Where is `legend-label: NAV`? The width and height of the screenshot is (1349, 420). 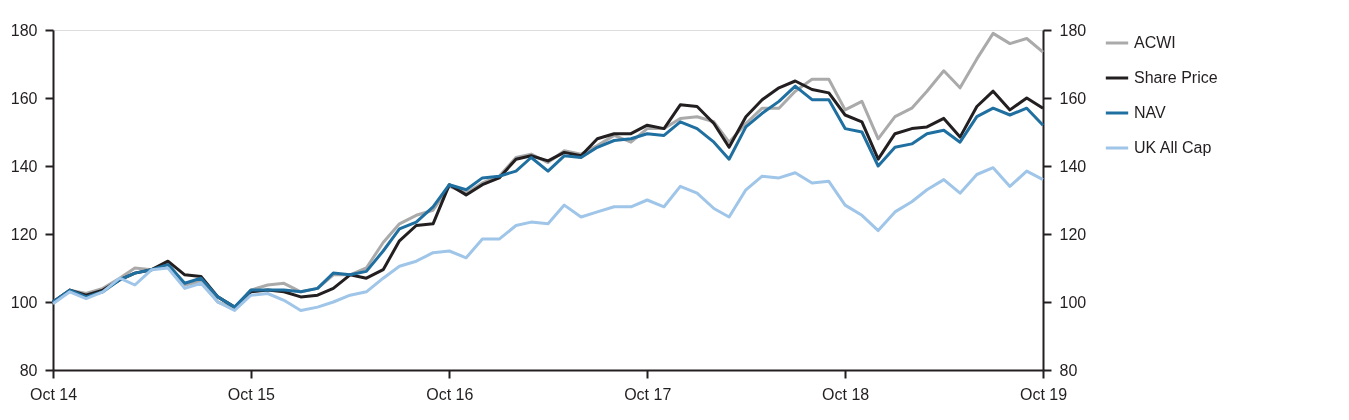 legend-label: NAV is located at coordinates (1150, 112).